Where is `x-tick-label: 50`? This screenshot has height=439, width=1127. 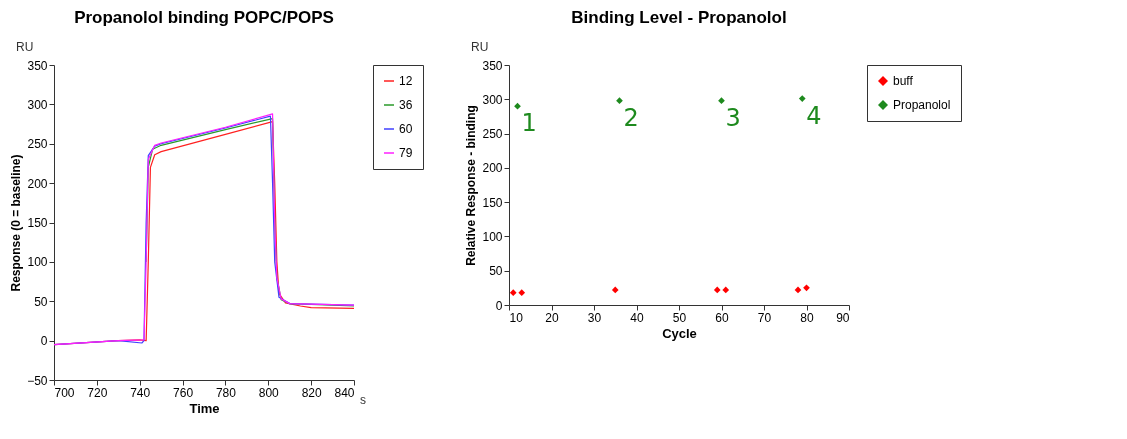
x-tick-label: 50 is located at coordinates (679, 317).